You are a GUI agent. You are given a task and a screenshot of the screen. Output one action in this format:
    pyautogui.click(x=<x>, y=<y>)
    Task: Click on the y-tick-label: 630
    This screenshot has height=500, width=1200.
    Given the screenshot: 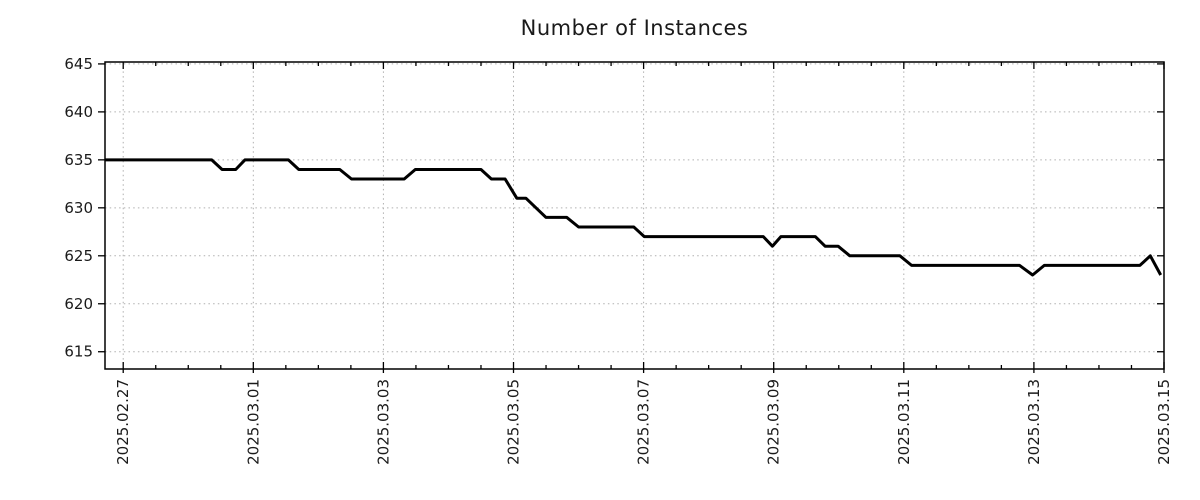 What is the action you would take?
    pyautogui.click(x=78, y=208)
    